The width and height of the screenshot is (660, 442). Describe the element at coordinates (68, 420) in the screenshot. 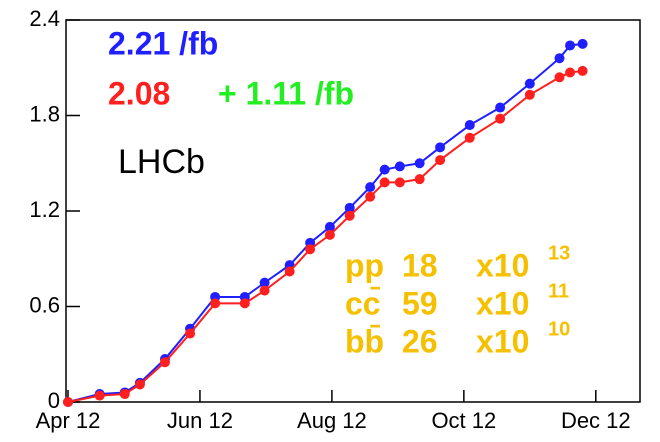

I see `x-tick-label: Apr 12` at that location.